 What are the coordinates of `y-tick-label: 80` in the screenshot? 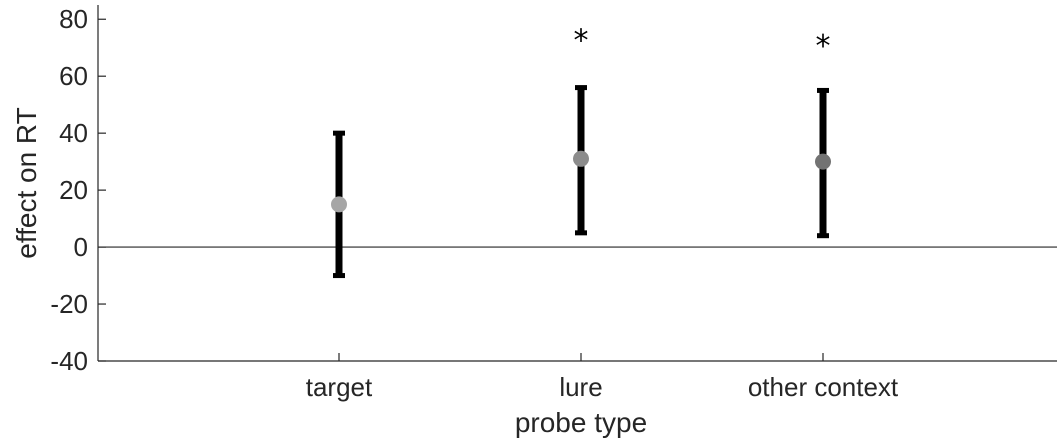 It's located at (73, 19).